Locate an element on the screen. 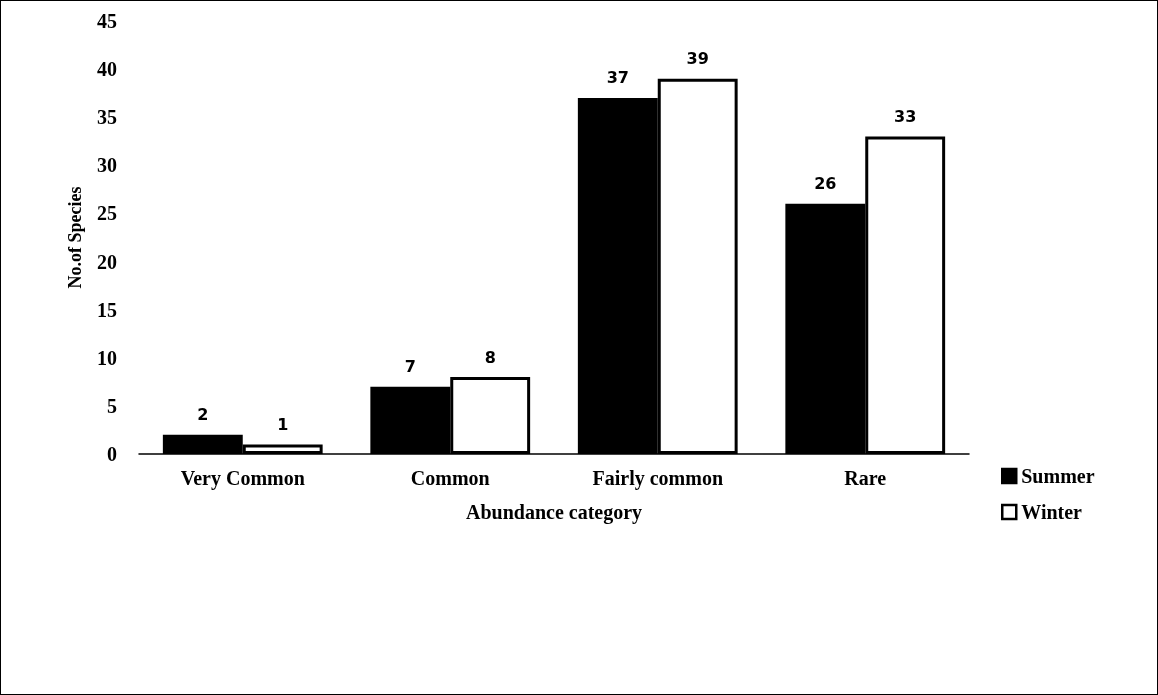 The height and width of the screenshot is (695, 1158). data-label: 37 is located at coordinates (617, 78).